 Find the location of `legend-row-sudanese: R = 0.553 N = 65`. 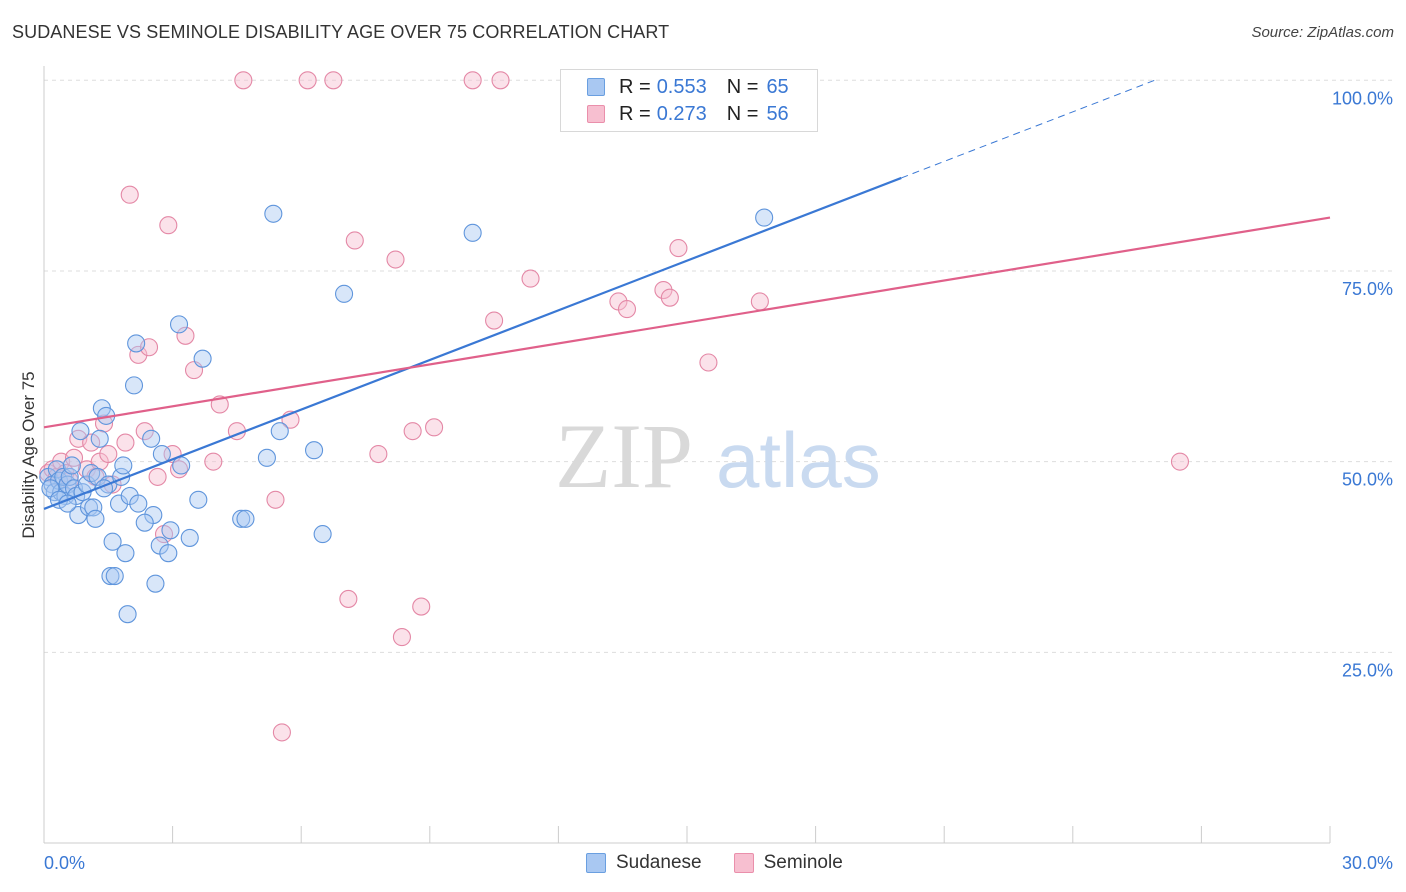

legend-row-sudanese: R = 0.553 N = 65 is located at coordinates (688, 87).